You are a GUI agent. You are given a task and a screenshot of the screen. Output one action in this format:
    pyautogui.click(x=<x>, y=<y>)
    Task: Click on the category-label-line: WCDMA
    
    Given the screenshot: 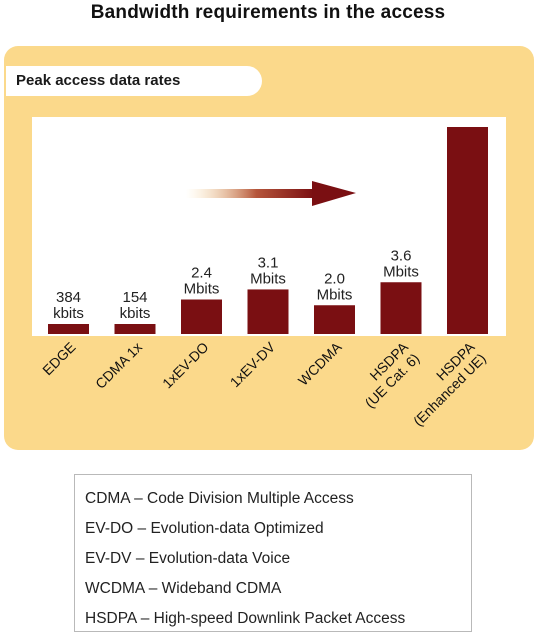 What is the action you would take?
    pyautogui.click(x=320, y=363)
    